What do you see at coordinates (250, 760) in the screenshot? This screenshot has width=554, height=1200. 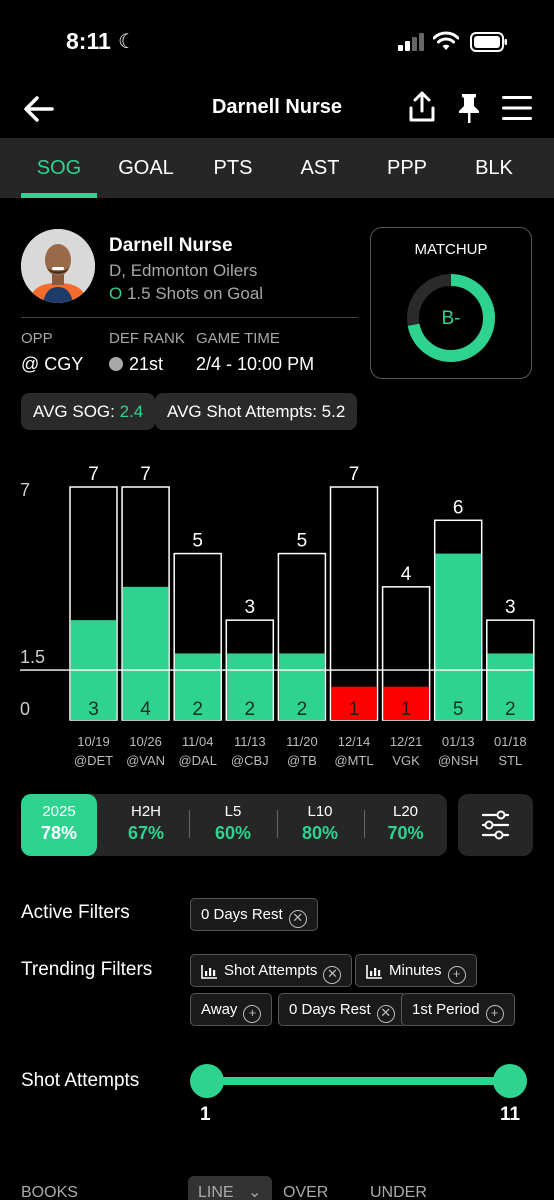 I see `x-tick-opponent: @CBJ` at bounding box center [250, 760].